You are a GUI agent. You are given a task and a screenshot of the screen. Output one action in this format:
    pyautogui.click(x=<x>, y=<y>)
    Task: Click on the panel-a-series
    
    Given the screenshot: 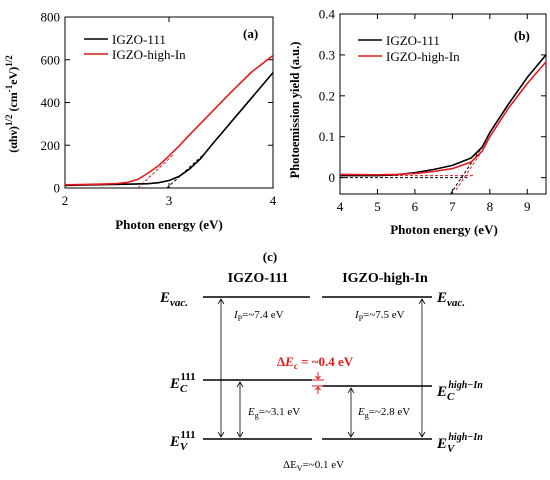 What is the action you would take?
    pyautogui.click(x=169, y=121)
    